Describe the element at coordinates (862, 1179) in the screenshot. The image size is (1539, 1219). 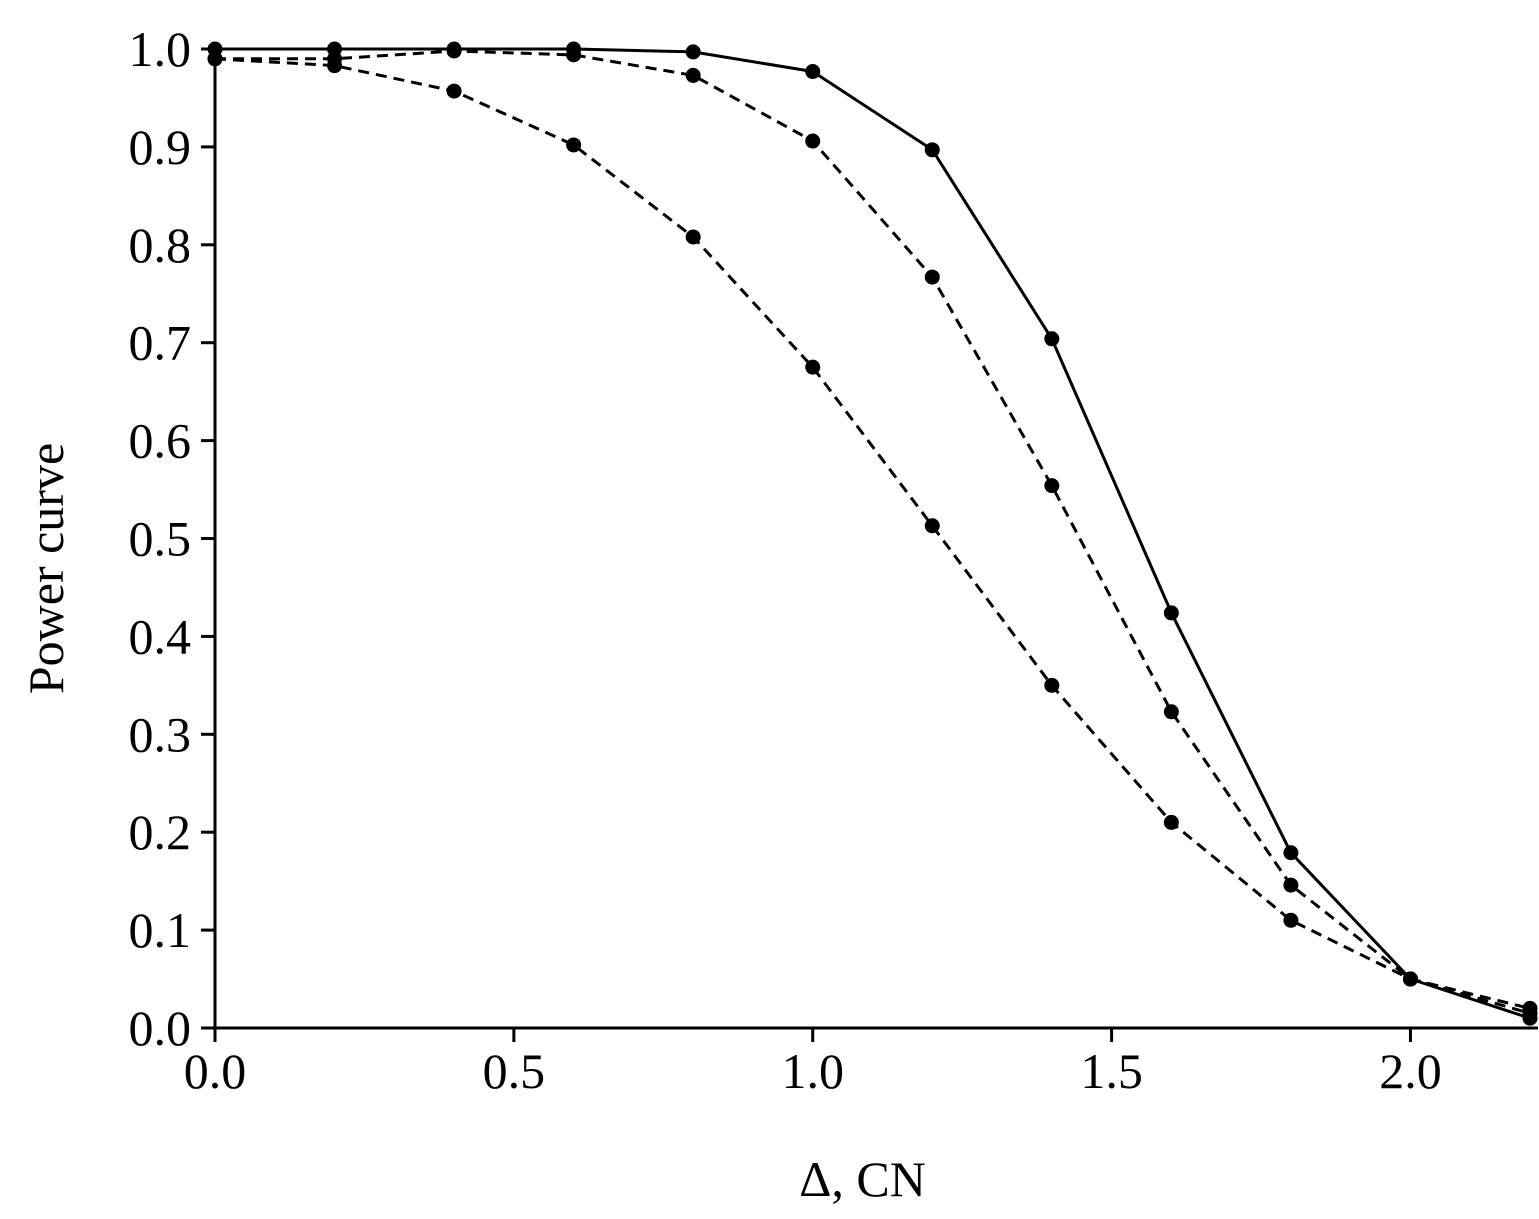
I see `x-axis-title: Δ, CN` at that location.